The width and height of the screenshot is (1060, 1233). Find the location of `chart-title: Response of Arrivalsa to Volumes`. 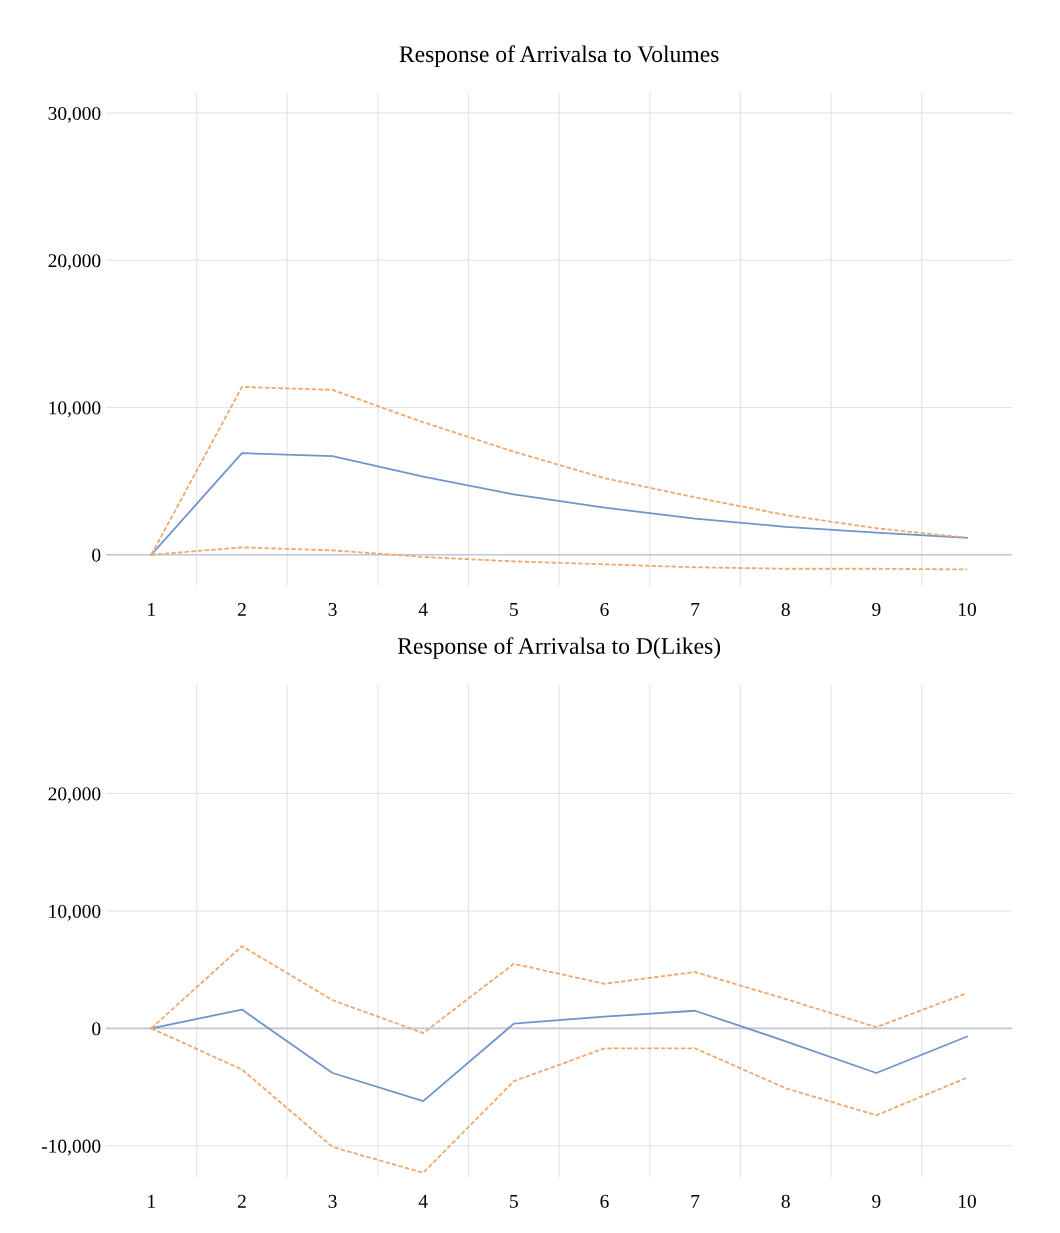

chart-title: Response of Arrivalsa to Volumes is located at coordinates (559, 56).